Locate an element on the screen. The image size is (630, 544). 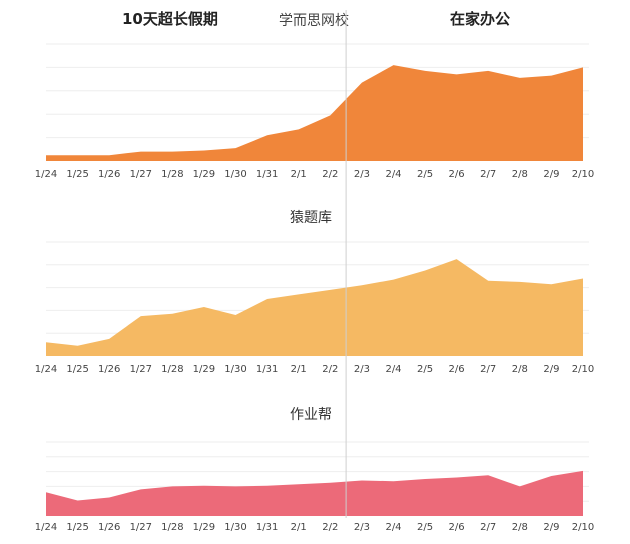
header-center-label: 学而思网校 is located at coordinates (314, 21).